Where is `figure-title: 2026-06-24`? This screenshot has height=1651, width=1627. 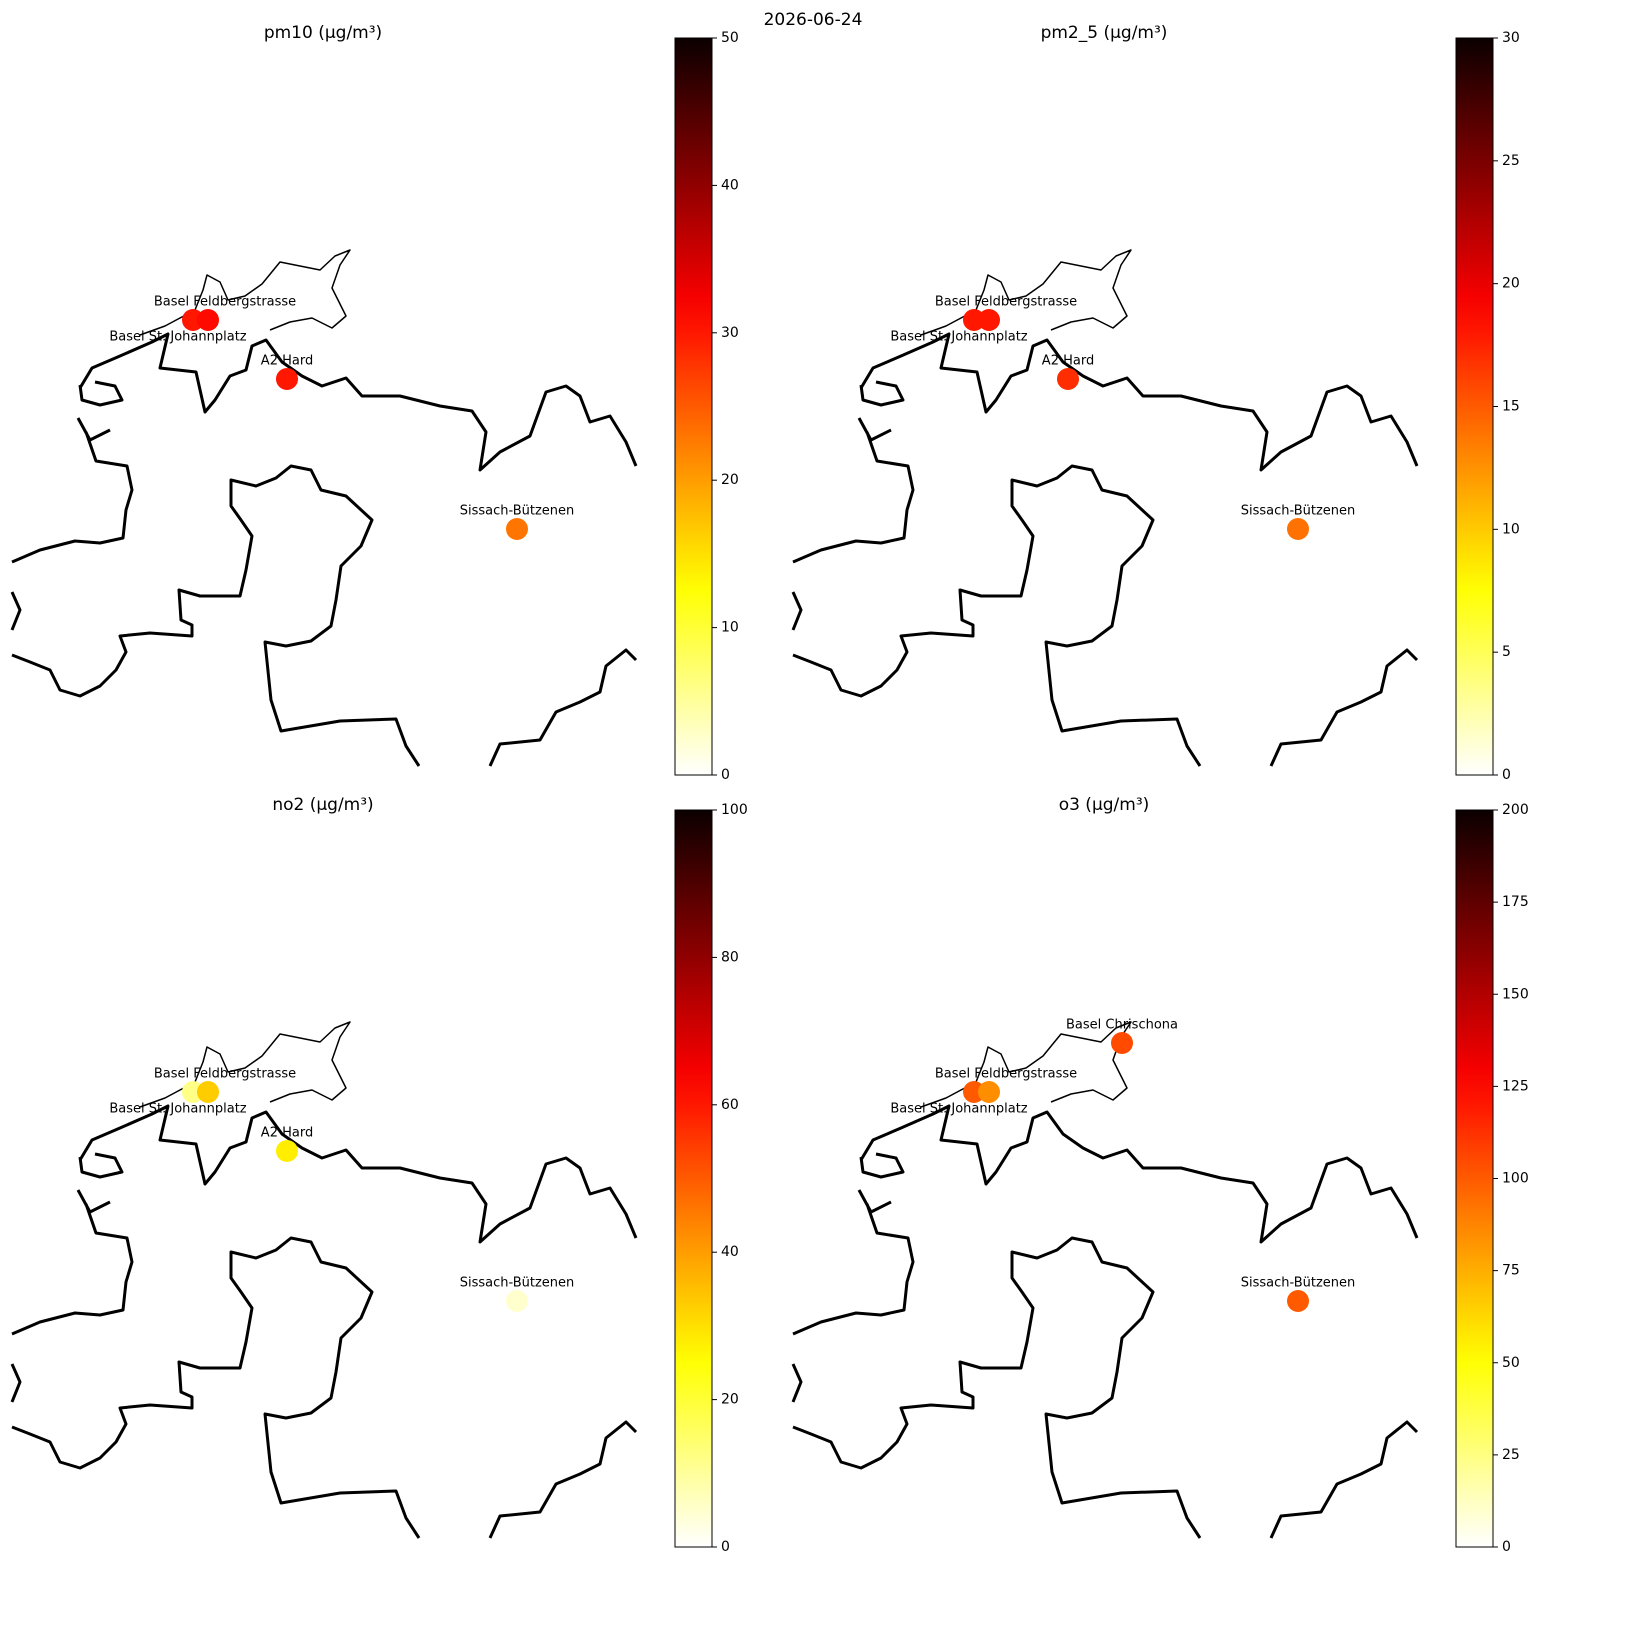 figure-title: 2026-06-24 is located at coordinates (813, 20).